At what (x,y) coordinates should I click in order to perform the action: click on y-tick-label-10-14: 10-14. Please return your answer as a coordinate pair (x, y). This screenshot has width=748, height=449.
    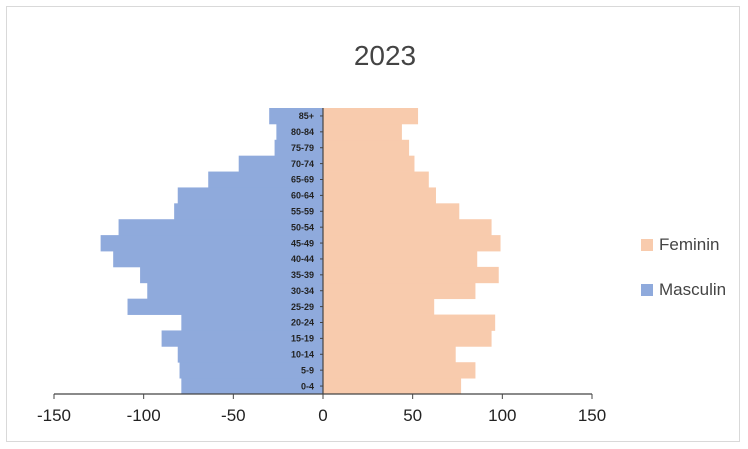
    Looking at the image, I should click on (302, 354).